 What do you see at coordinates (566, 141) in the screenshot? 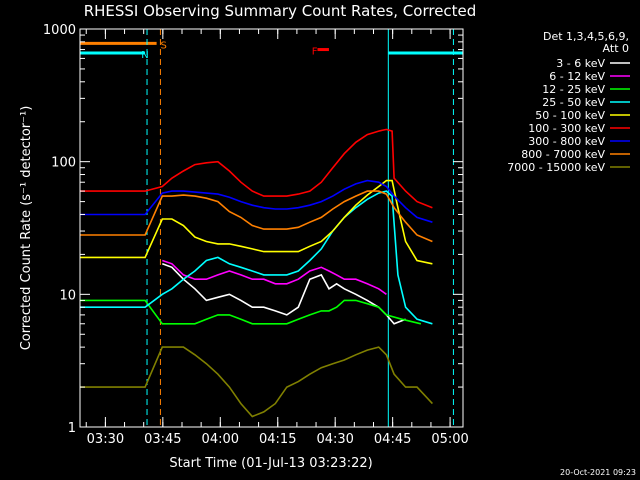
I see `legend-label-6: 300 - 800 keV` at bounding box center [566, 141].